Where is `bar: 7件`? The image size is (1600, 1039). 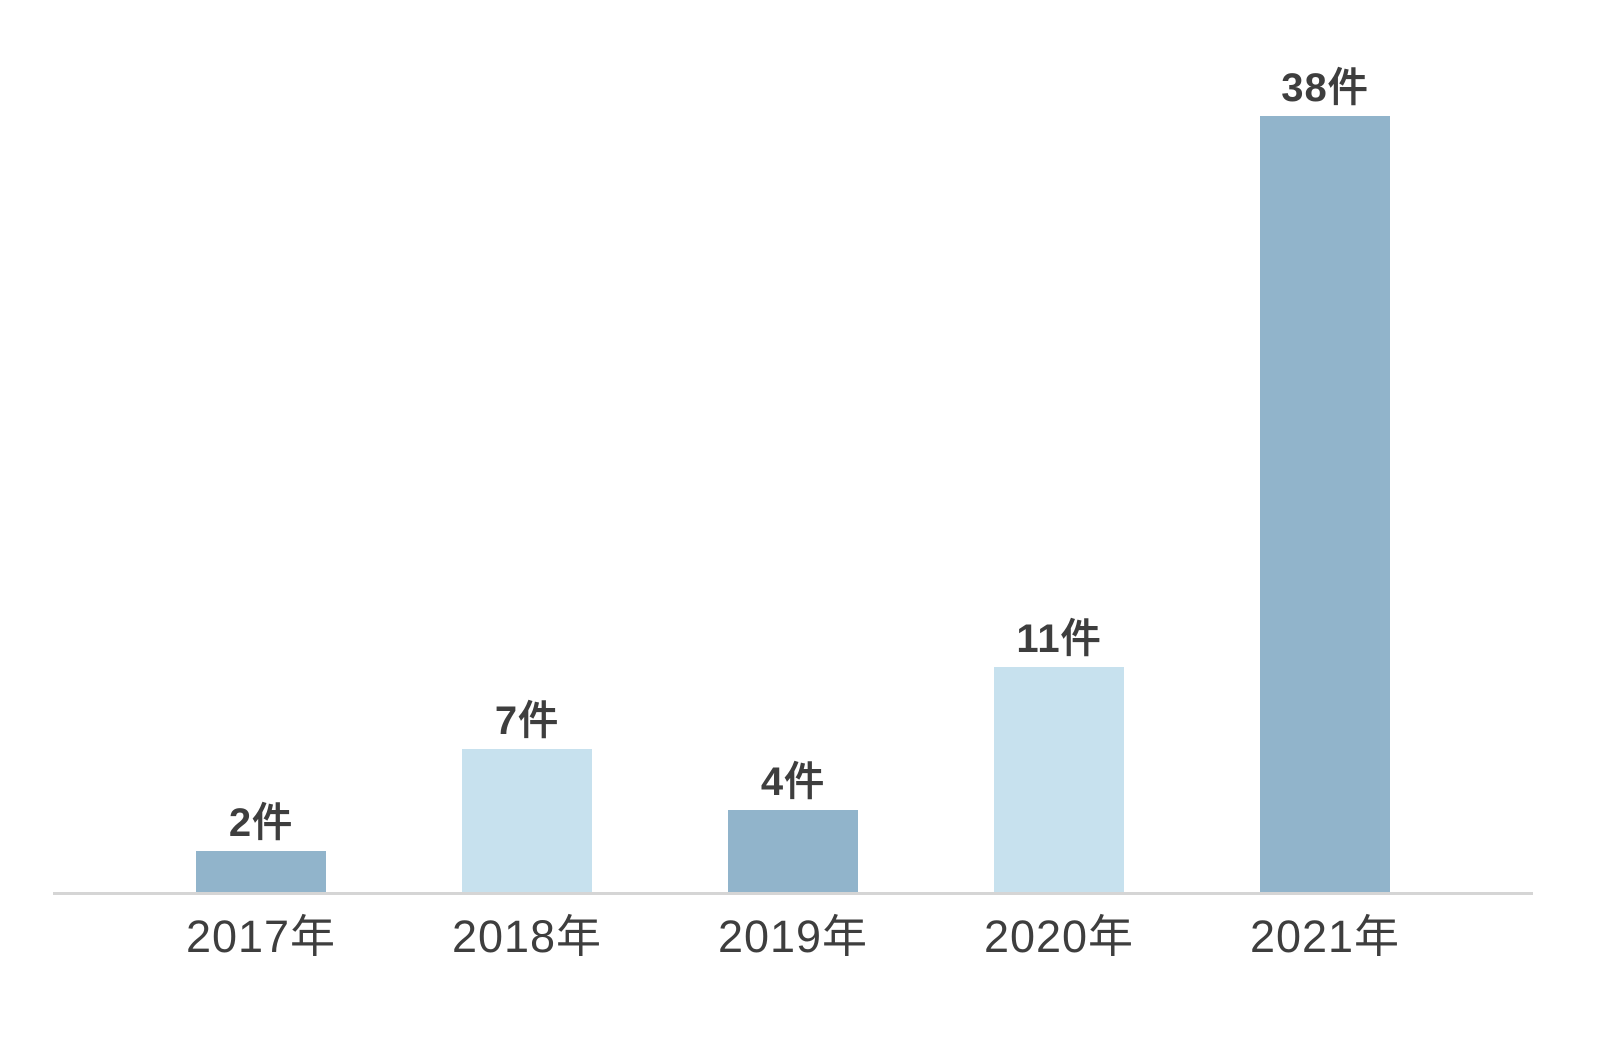 bar: 7件 is located at coordinates (527, 796).